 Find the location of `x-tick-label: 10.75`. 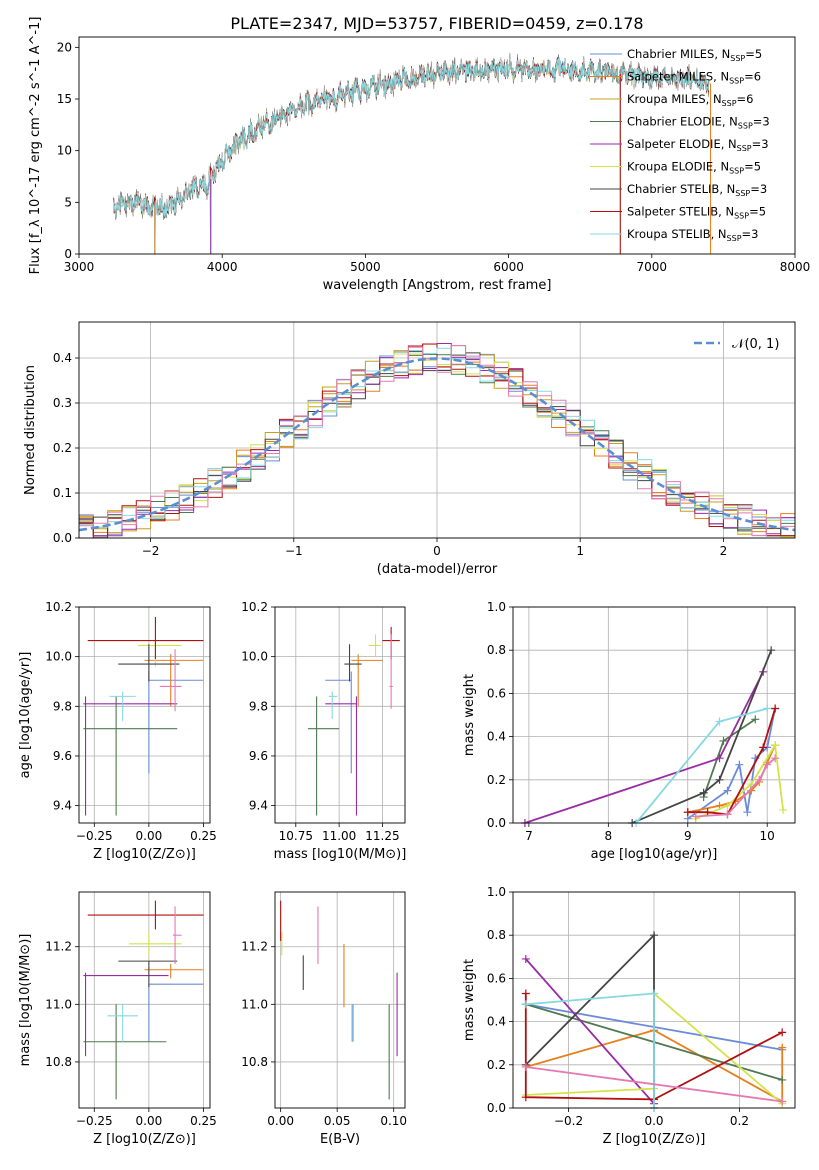

x-tick-label: 10.75 is located at coordinates (296, 836).